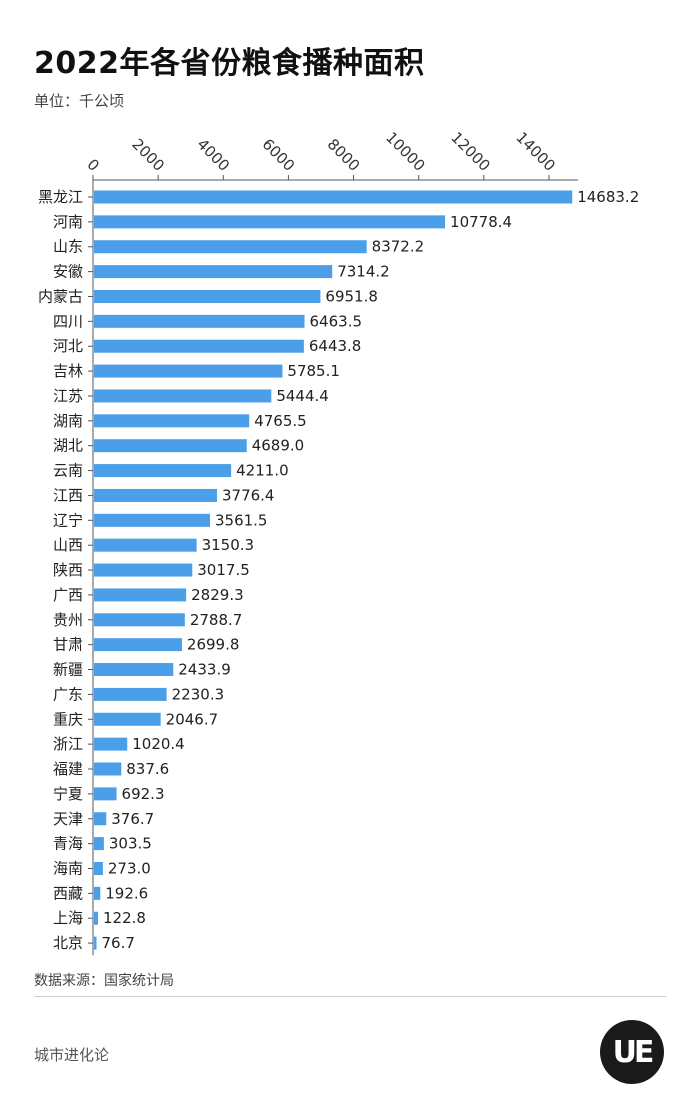 This screenshot has width=700, height=1120. Describe the element at coordinates (68, 719) in the screenshot. I see `category-label: 重庆` at that location.